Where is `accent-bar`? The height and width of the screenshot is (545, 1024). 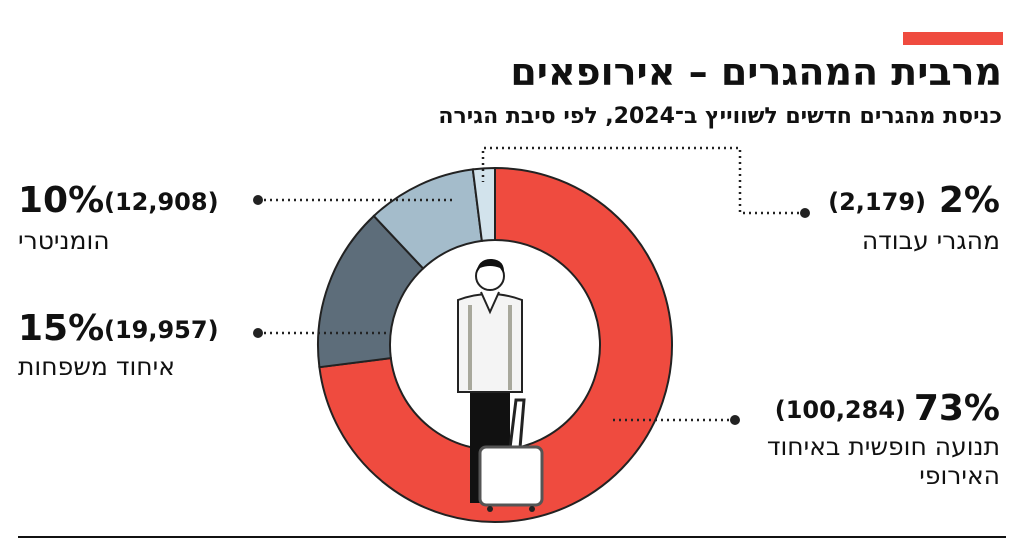
accent-bar is located at coordinates (953, 38).